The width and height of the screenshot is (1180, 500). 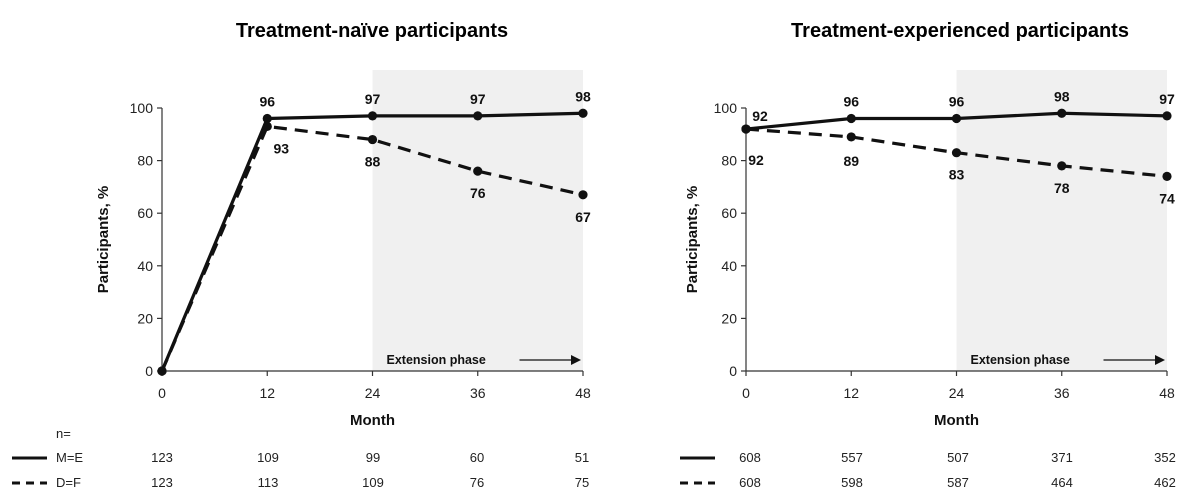 What do you see at coordinates (1062, 457) in the screenshot?
I see `n-count-cell: 371` at bounding box center [1062, 457].